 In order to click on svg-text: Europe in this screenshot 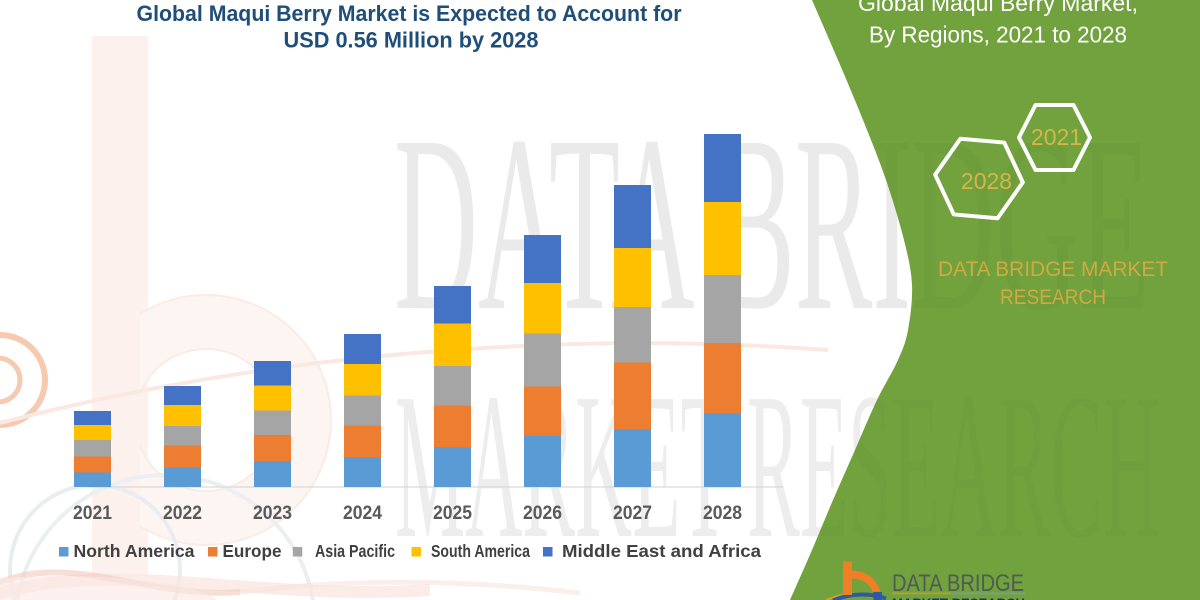, I will do `click(252, 551)`.